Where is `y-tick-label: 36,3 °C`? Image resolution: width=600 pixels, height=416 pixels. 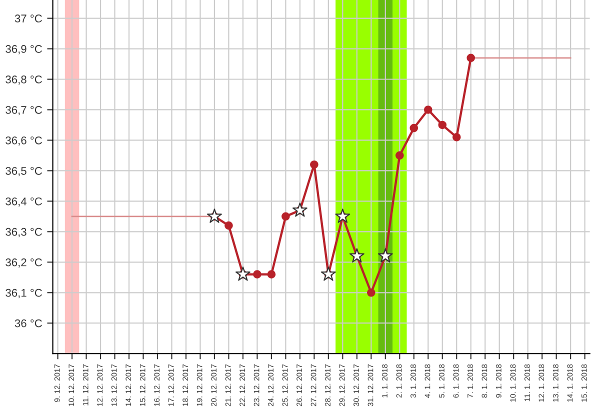
y-tick-label: 36,3 °C is located at coordinates (24, 233).